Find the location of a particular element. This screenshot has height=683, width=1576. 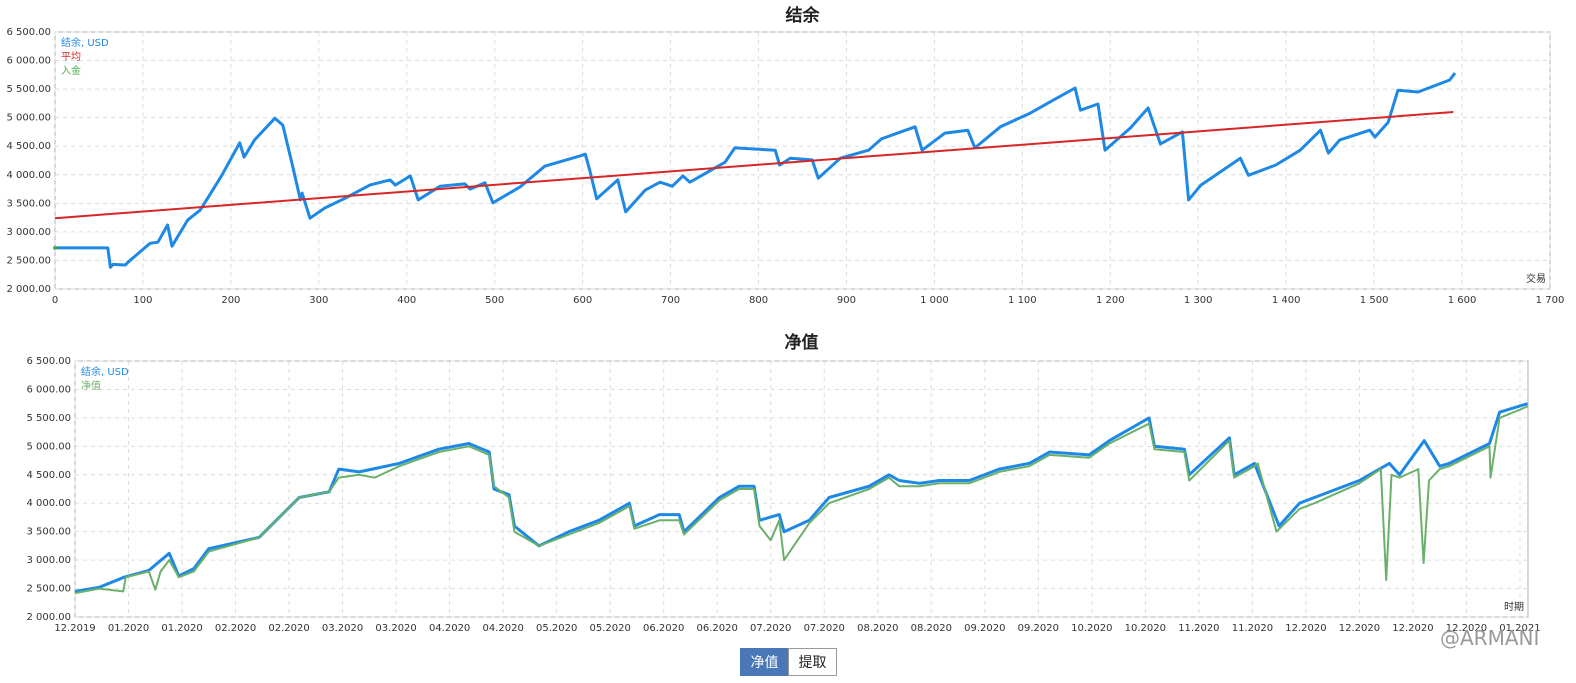

tab-equity: 净值 is located at coordinates (764, 662).